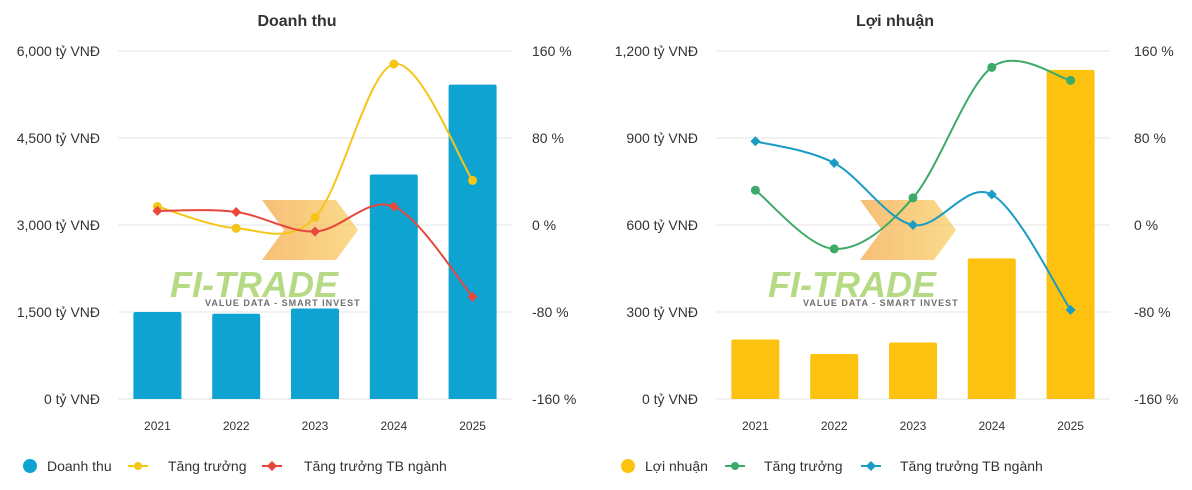 The image size is (1192, 490). I want to click on series-line, so click(315, 149).